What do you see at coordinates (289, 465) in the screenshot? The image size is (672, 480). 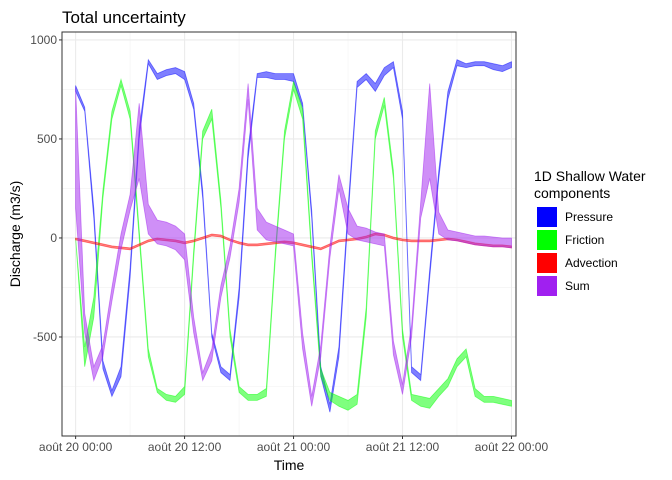 I see `x-axis-label: Time` at bounding box center [289, 465].